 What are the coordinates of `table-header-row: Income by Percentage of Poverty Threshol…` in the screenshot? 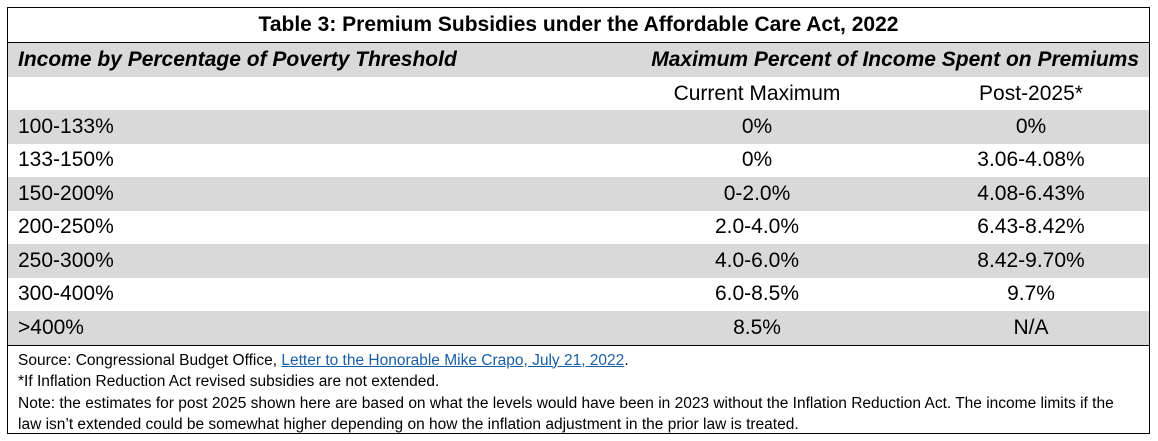 It's located at (578, 60).